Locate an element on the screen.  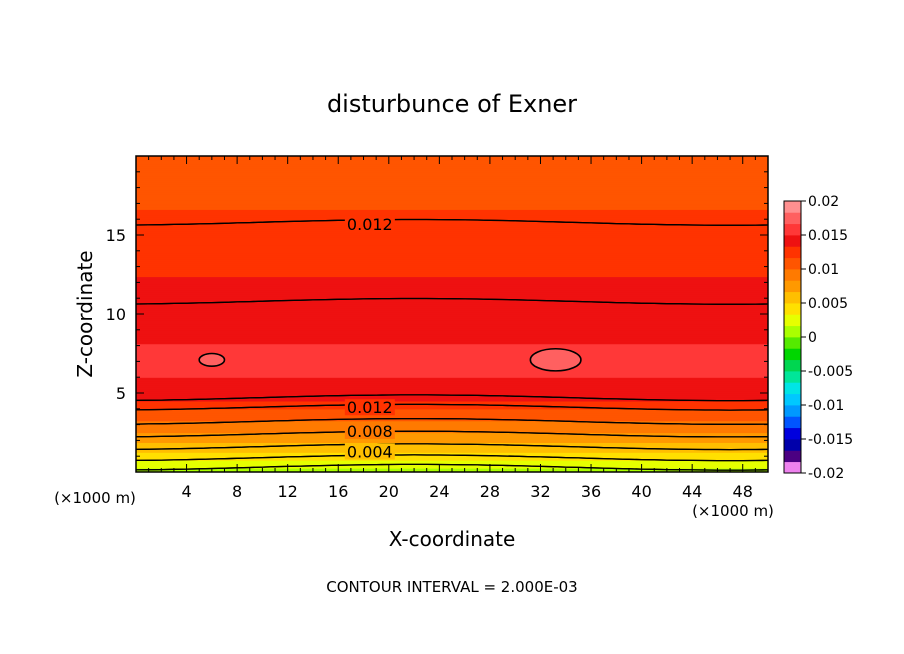
x-tick-label: 36 is located at coordinates (591, 491).